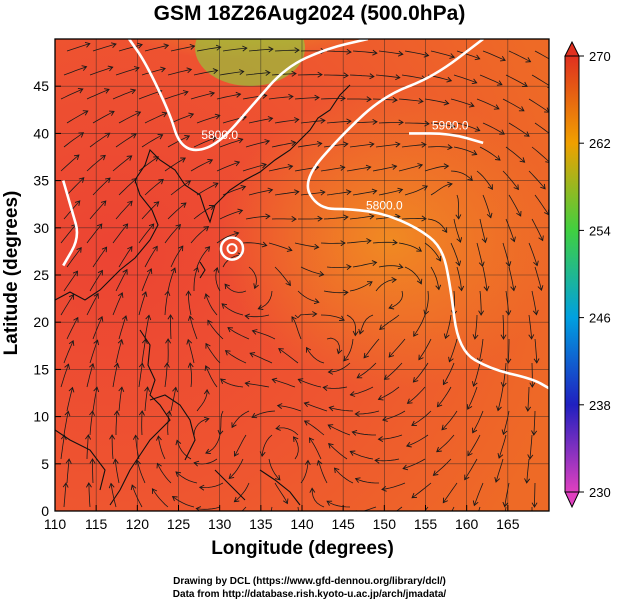  Describe the element at coordinates (426, 524) in the screenshot. I see `x-tick-label: 155` at that location.